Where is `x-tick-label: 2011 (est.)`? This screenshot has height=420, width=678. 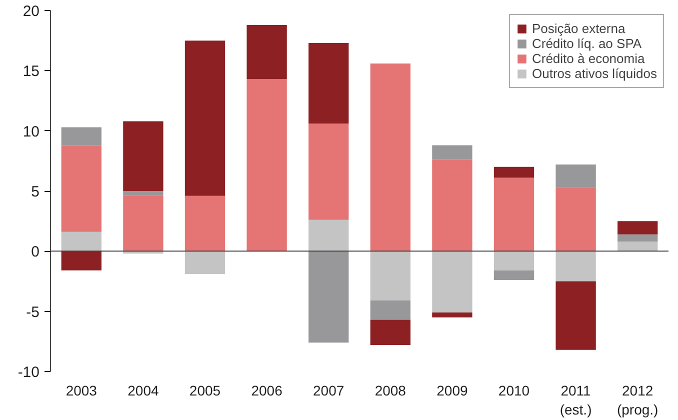 x-tick-label: 2011 (est.) is located at coordinates (576, 400).